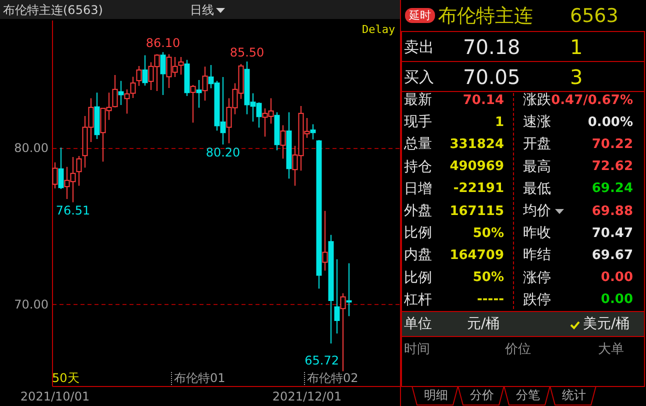 Image resolution: width=646 pixels, height=406 pixels. I want to click on text: 昨结, so click(537, 255).